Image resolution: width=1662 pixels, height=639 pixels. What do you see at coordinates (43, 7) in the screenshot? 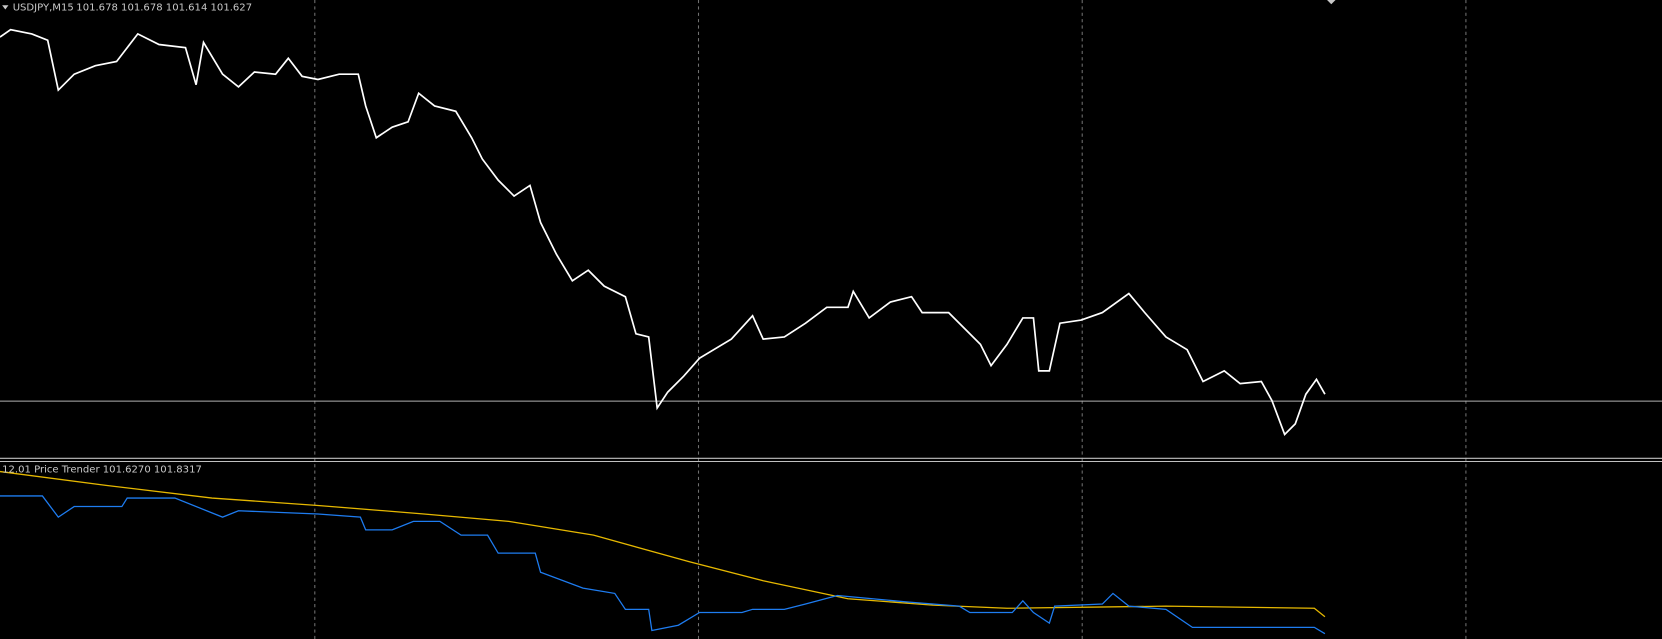
I see `symbol-label: USDJPY,M15` at bounding box center [43, 7].